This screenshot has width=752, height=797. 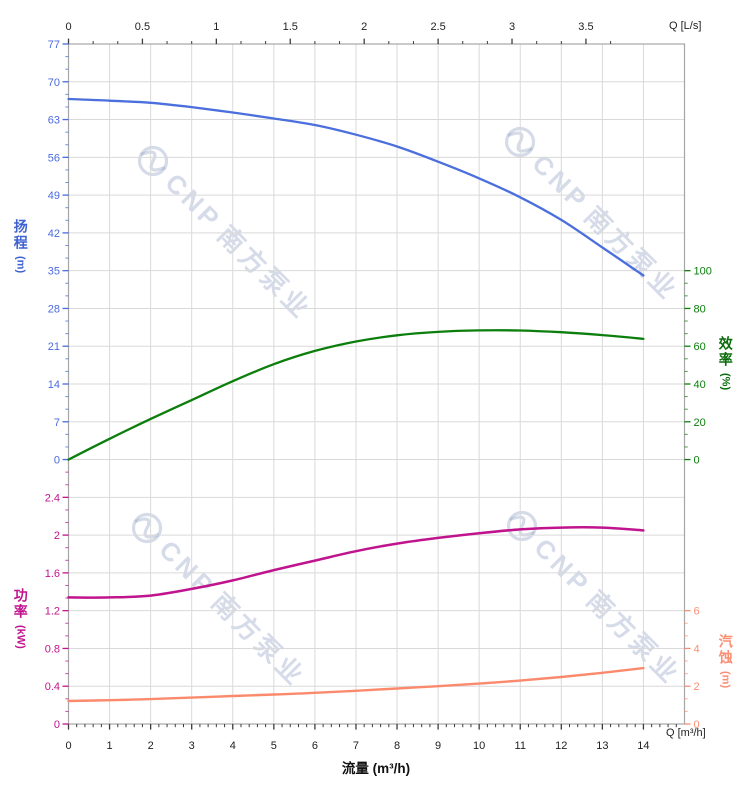 What do you see at coordinates (57, 423) in the screenshot?
I see `head-tick-label: 7` at bounding box center [57, 423].